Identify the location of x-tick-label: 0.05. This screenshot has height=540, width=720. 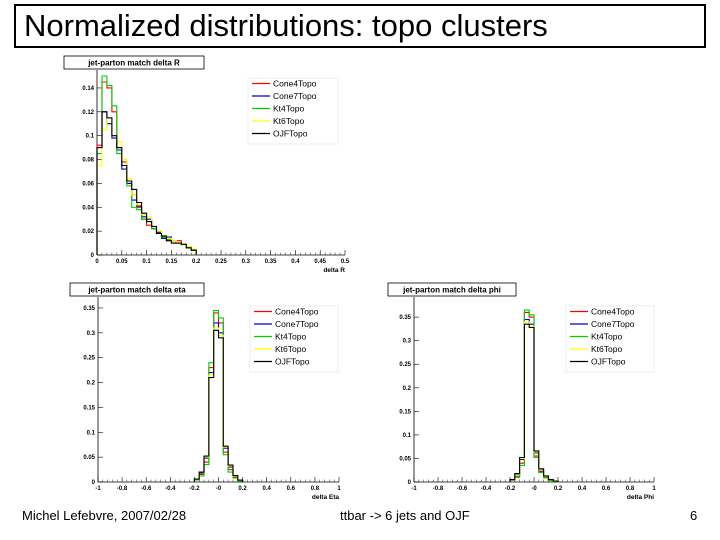
(122, 262).